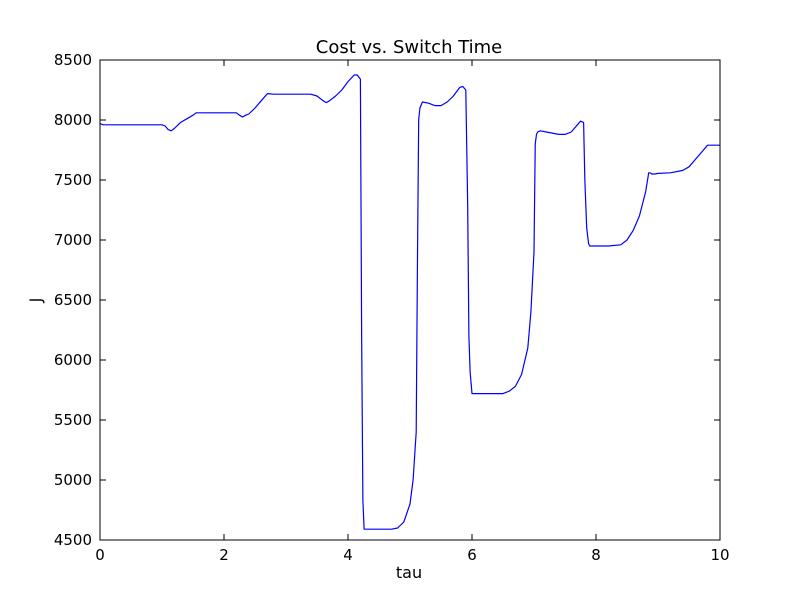  What do you see at coordinates (100, 555) in the screenshot?
I see `x-tick-label: 0` at bounding box center [100, 555].